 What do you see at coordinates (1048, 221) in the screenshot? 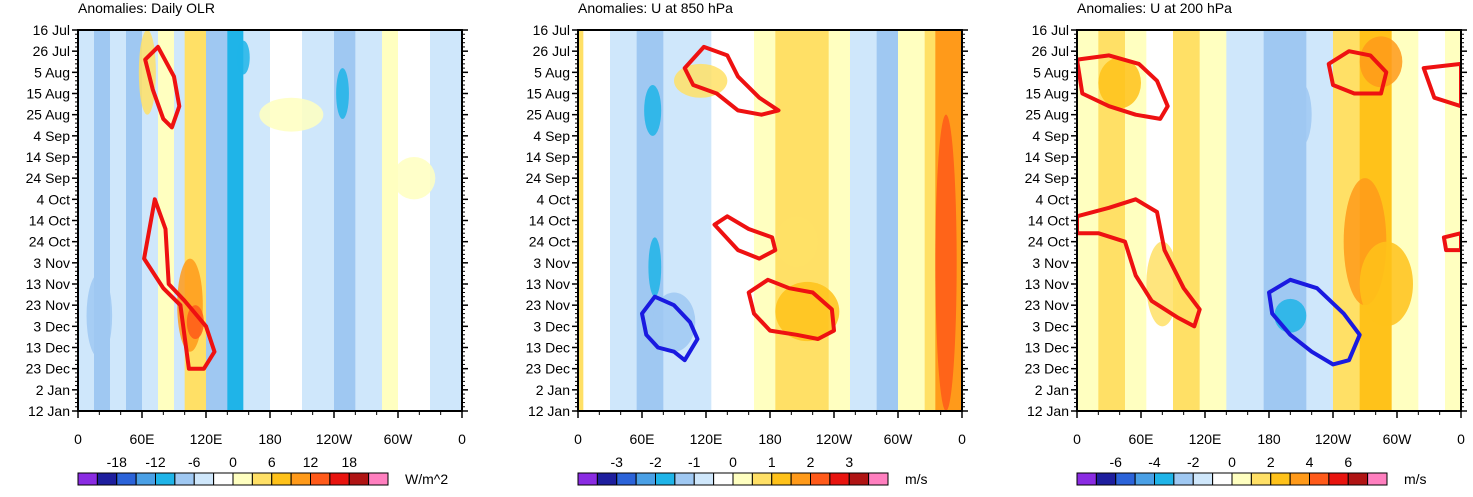
I see `y-tick-label: 14 Oct` at bounding box center [1048, 221].